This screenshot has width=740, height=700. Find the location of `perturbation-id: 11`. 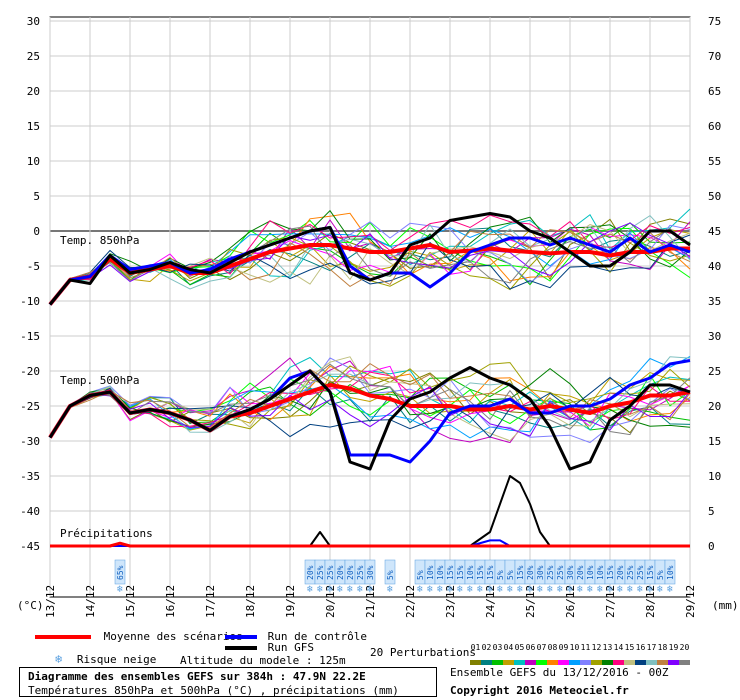

perturbation-id: 11 is located at coordinates (585, 647).